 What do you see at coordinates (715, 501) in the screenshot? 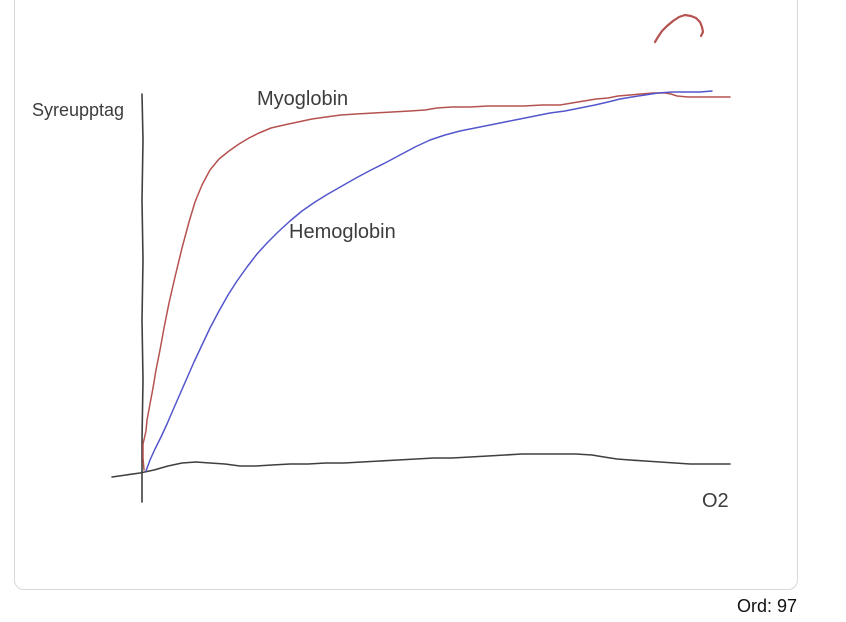
I see `x-axis-label: O2` at bounding box center [715, 501].